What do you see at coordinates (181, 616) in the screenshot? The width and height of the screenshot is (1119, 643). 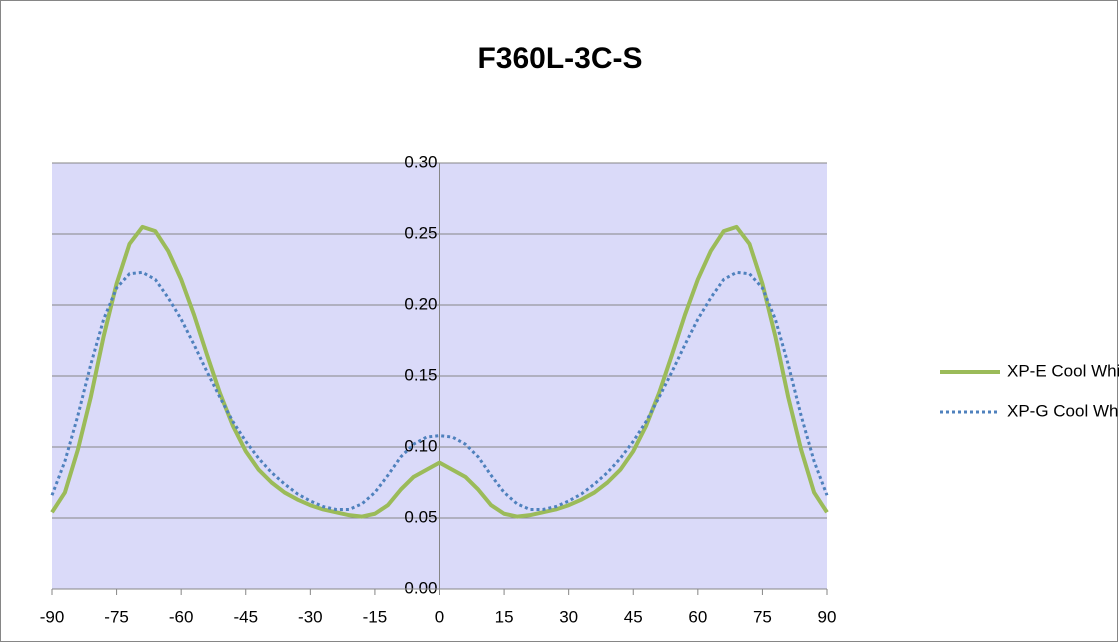 I see `x-tick-label: -60` at bounding box center [181, 616].